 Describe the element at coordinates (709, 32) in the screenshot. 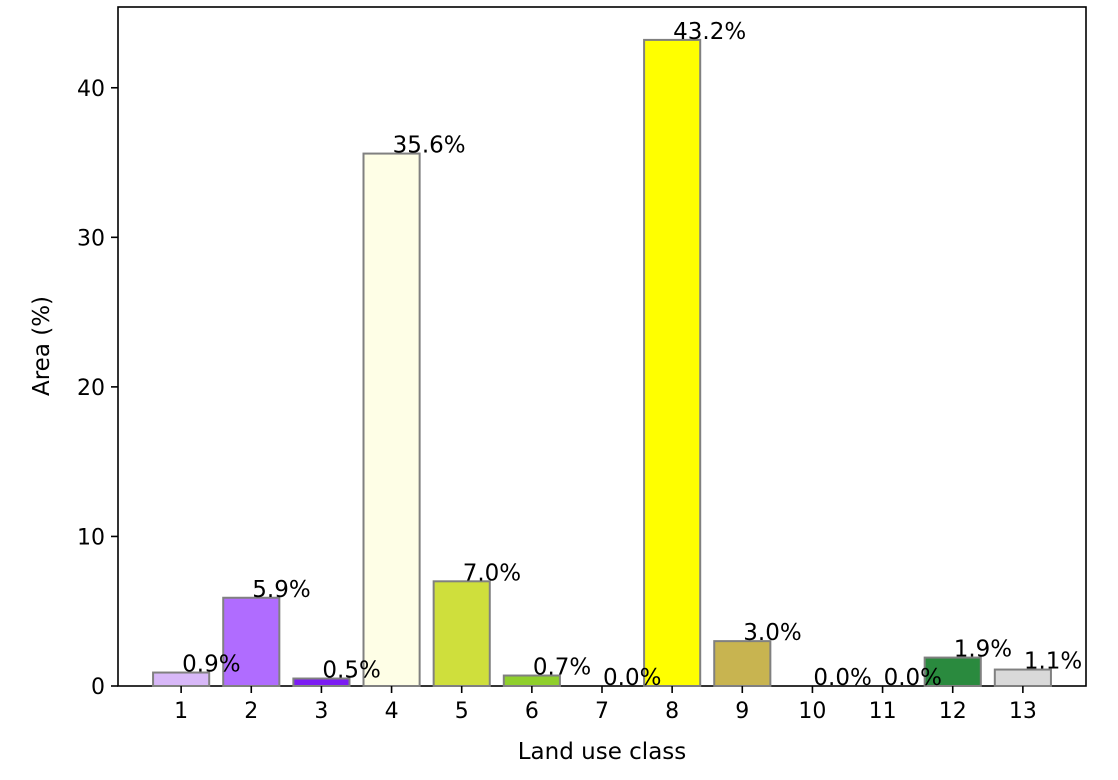

I see `data-label-class-8: 43.2%` at that location.